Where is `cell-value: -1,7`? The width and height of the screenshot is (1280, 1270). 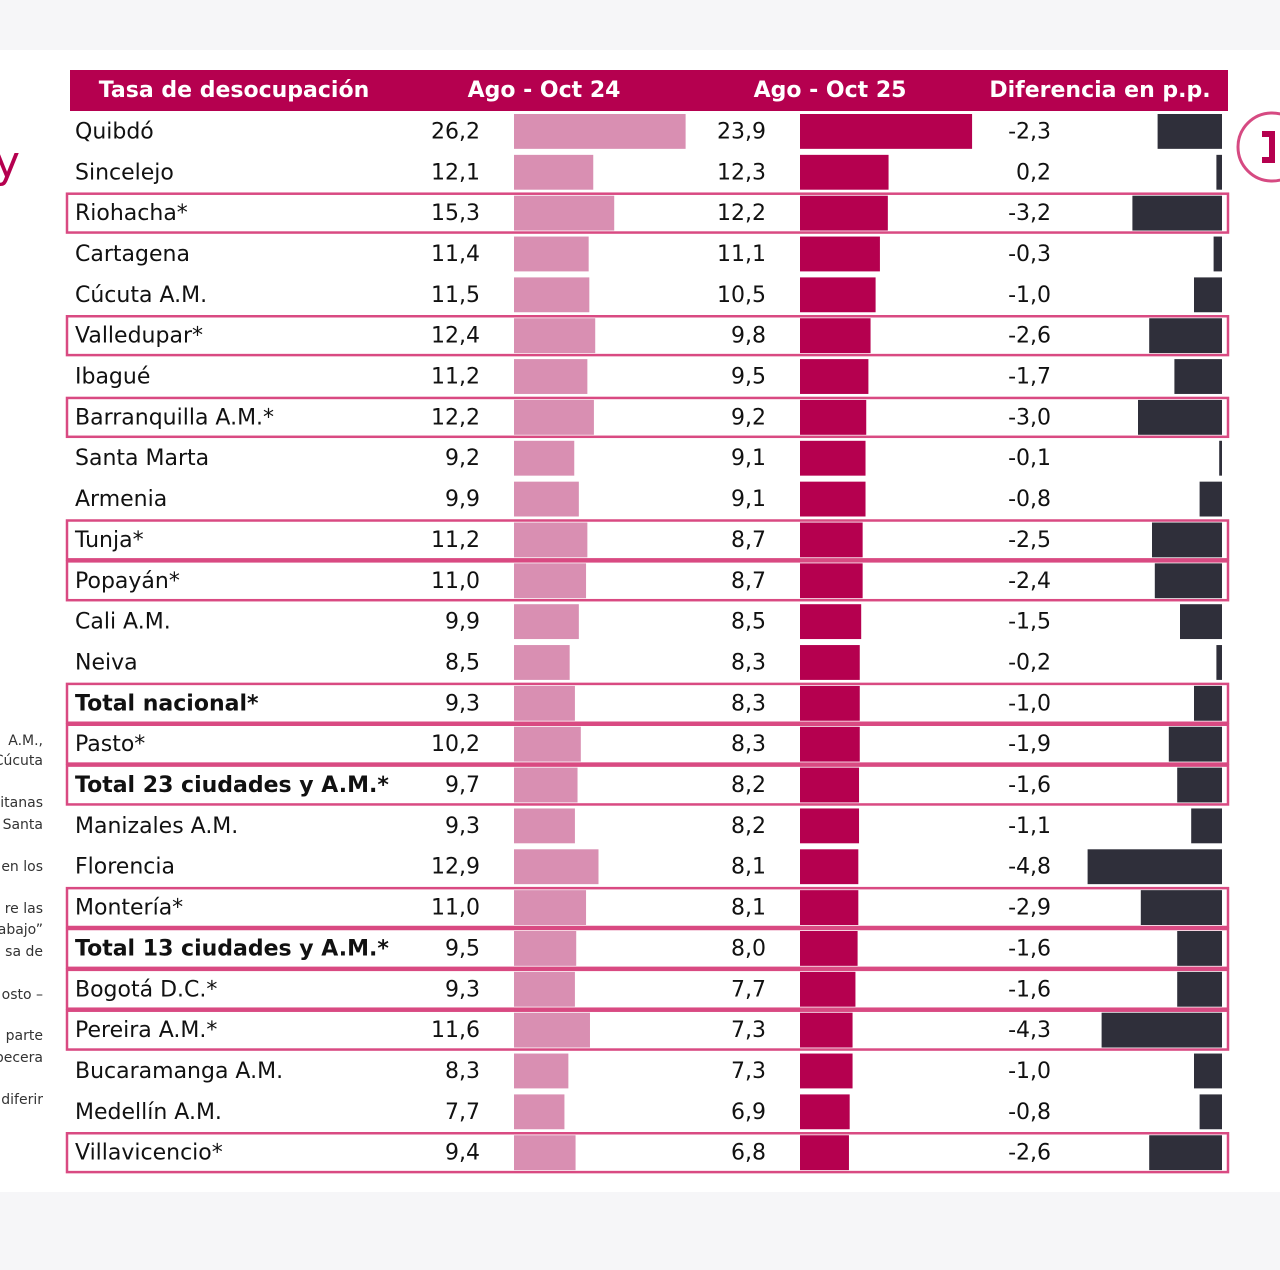
cell-value: -1,7 is located at coordinates (1029, 377).